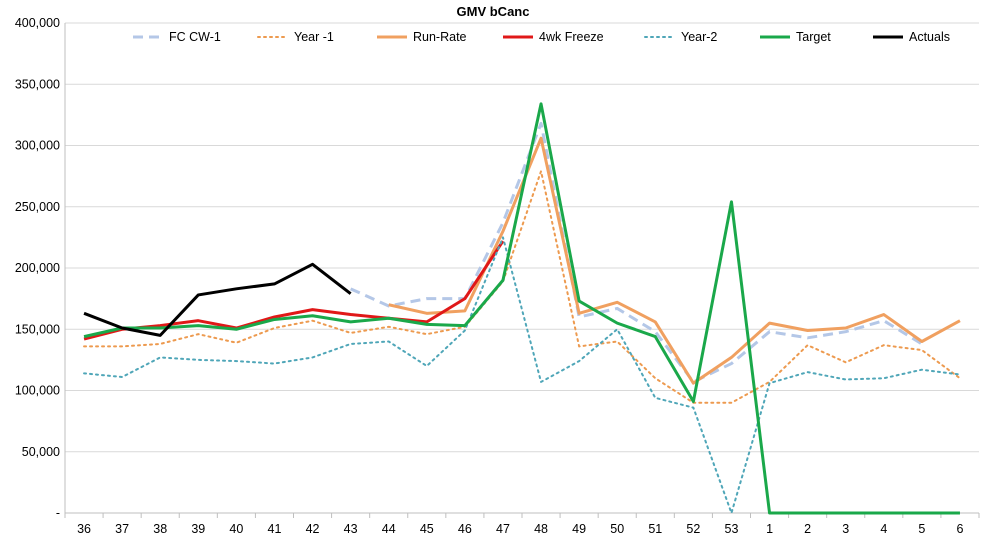 The image size is (987, 547). Describe the element at coordinates (493, 11) in the screenshot. I see `chart-title: GMV bCanc` at that location.